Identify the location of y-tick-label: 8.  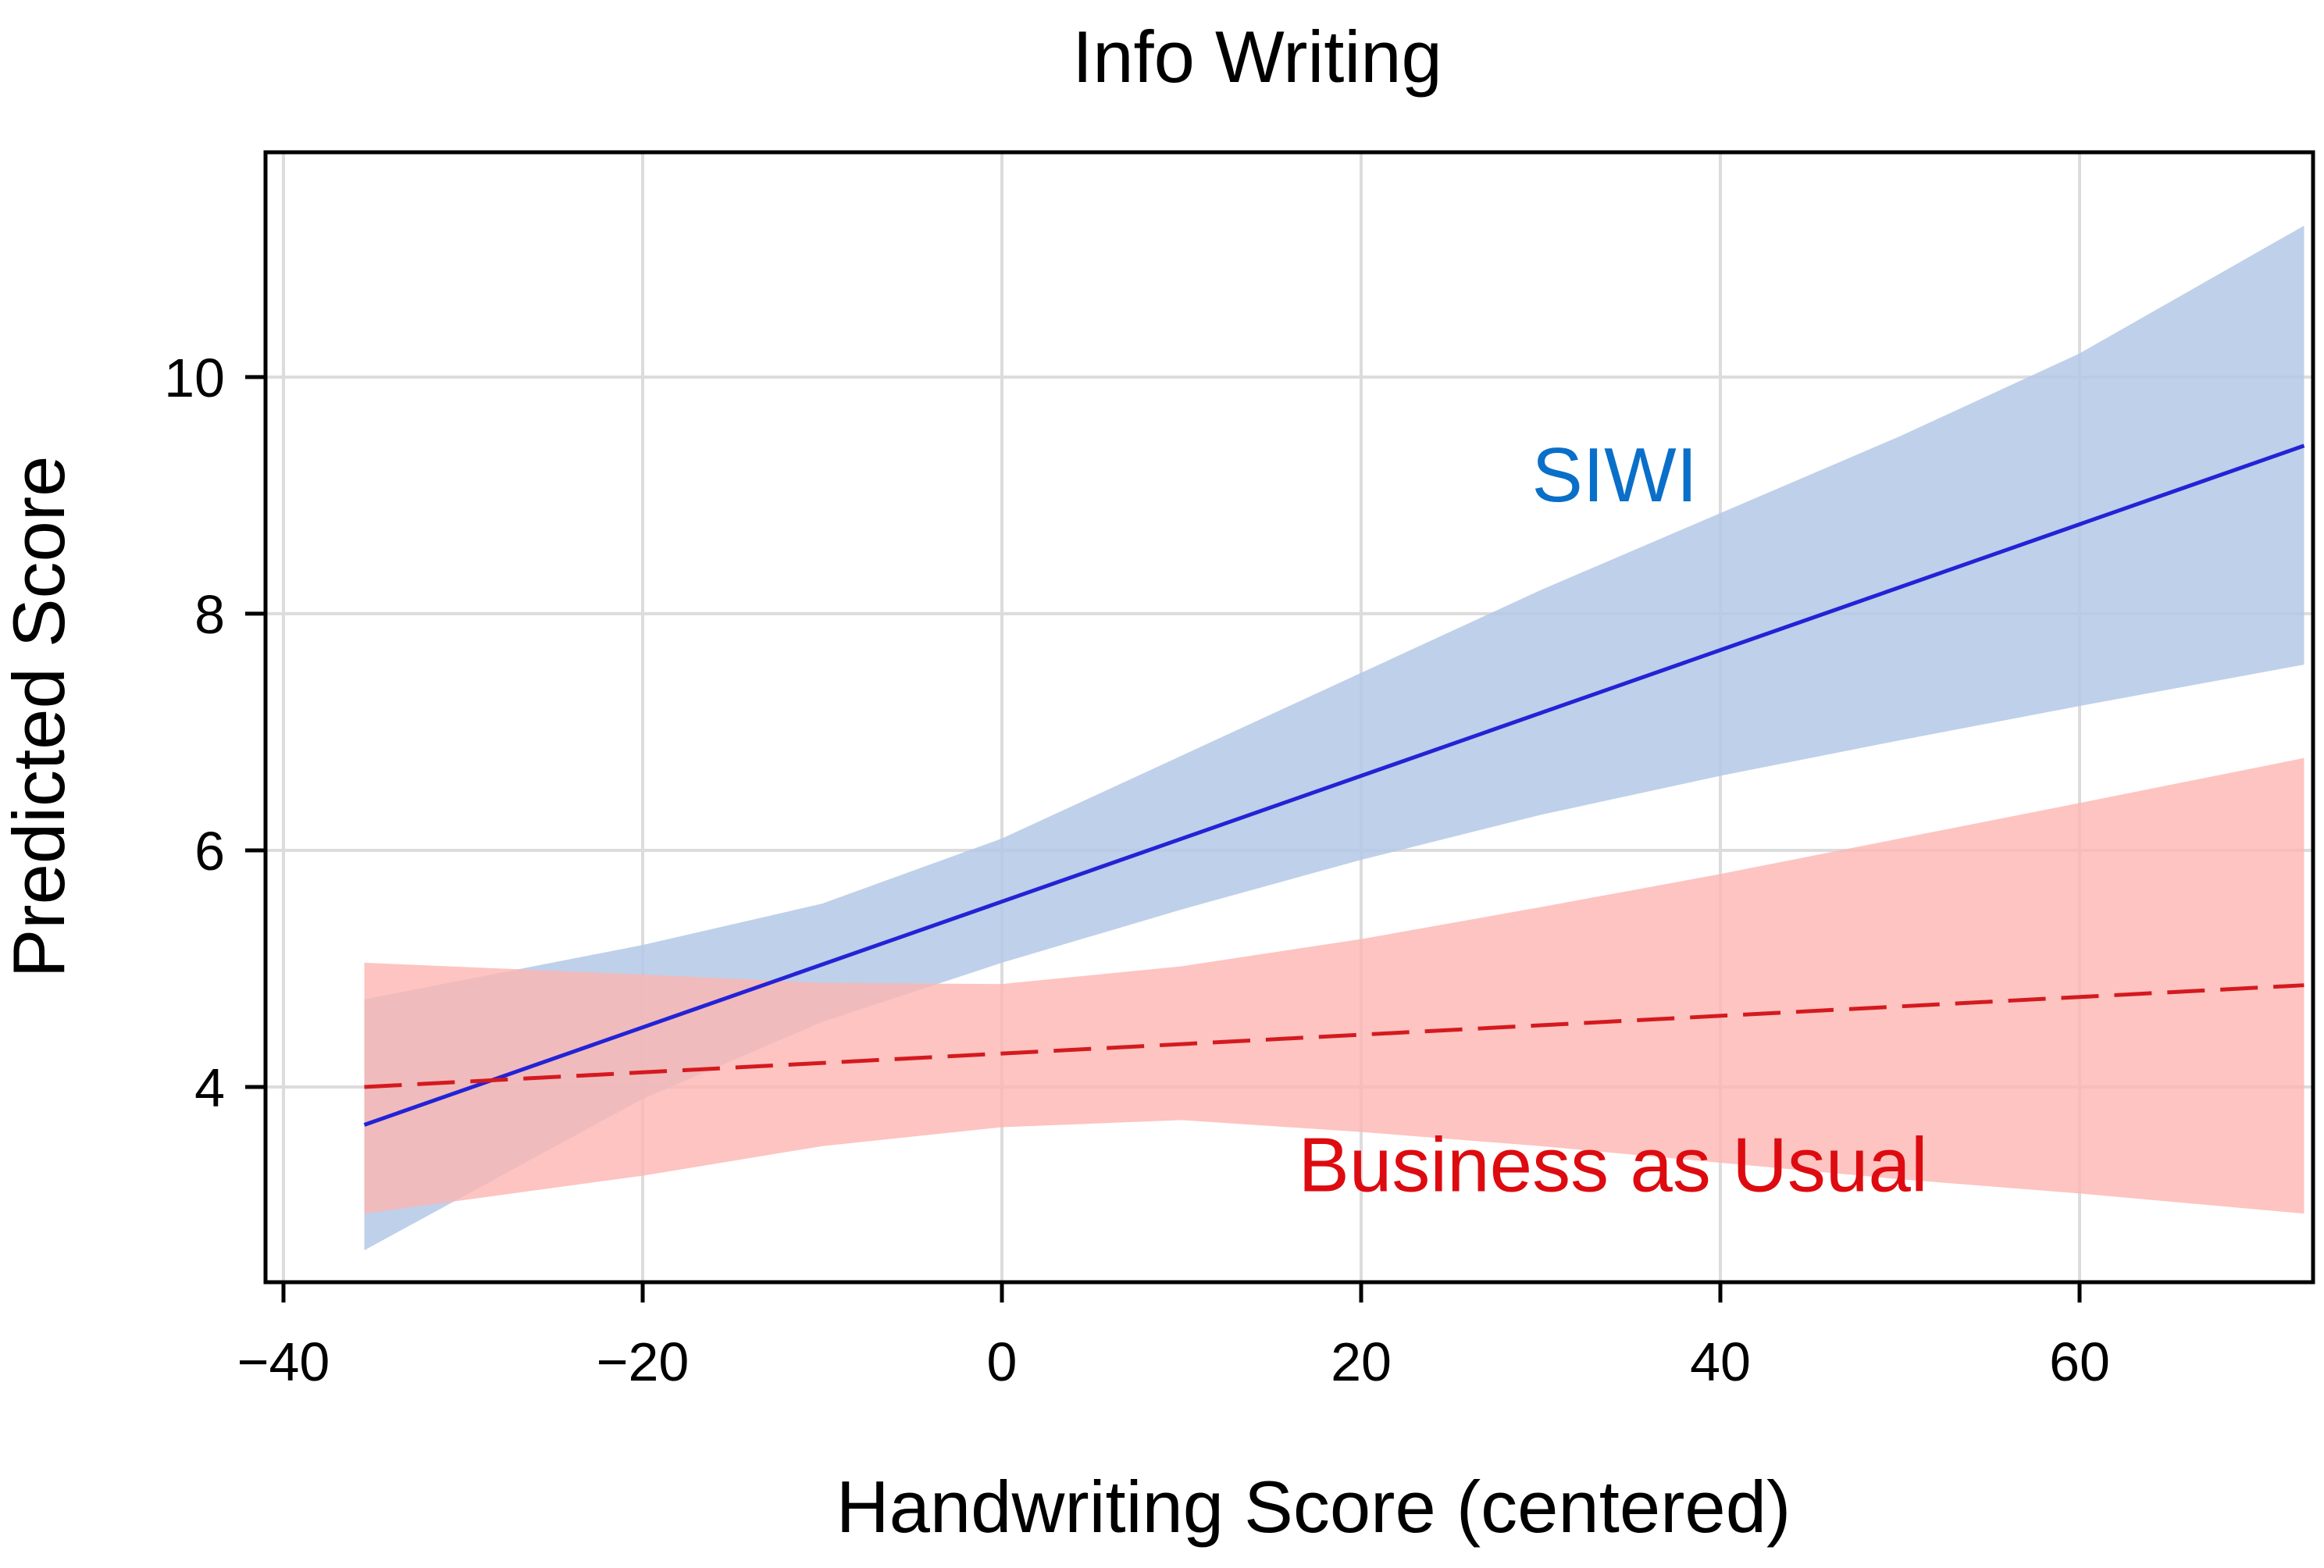
(210, 614).